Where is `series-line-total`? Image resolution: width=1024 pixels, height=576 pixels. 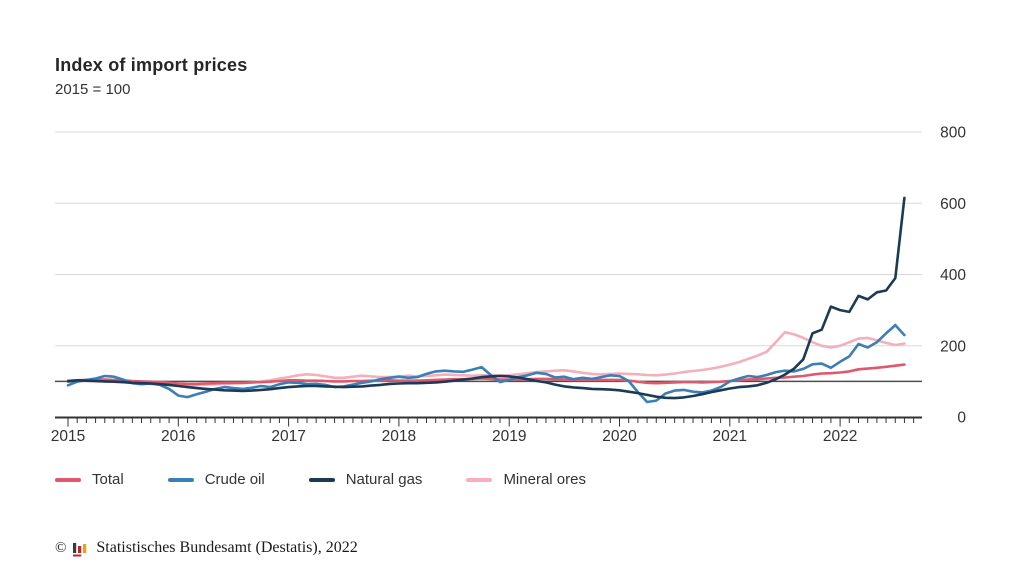
series-line-total is located at coordinates (486, 374).